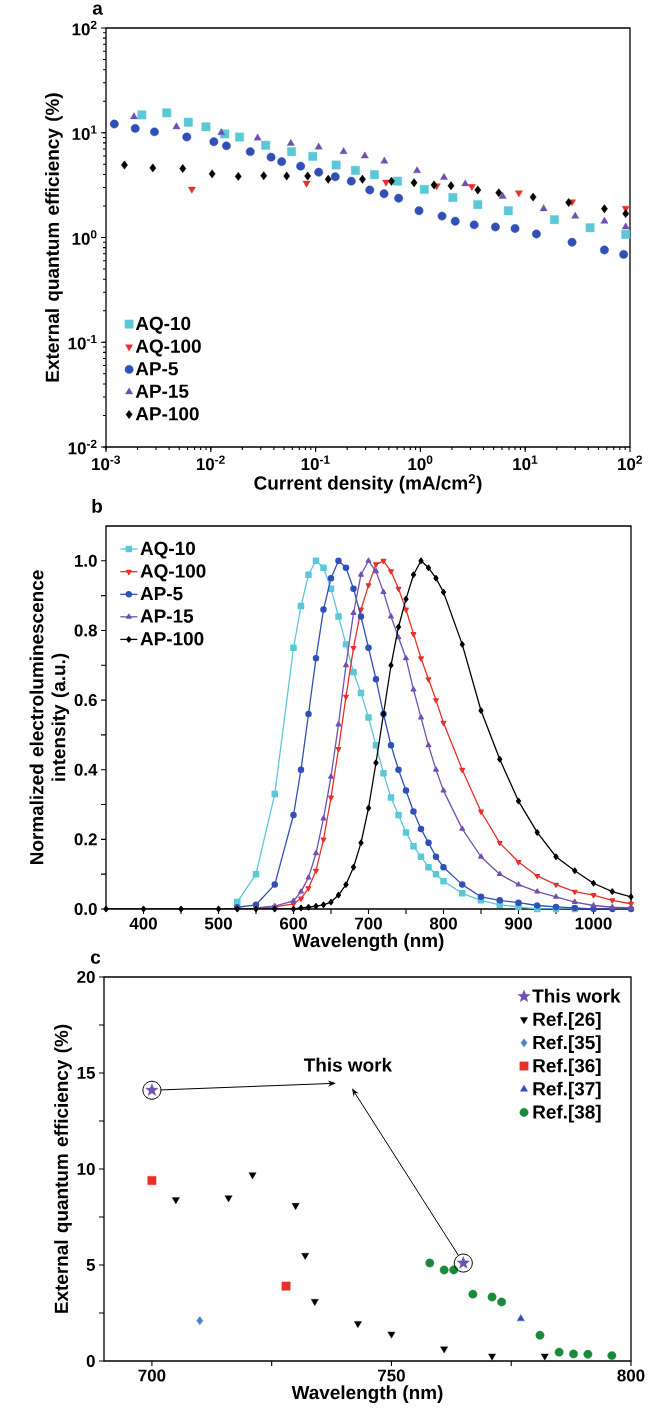  What do you see at coordinates (518, 923) in the screenshot?
I see `x-tick-label: 900` at bounding box center [518, 923].